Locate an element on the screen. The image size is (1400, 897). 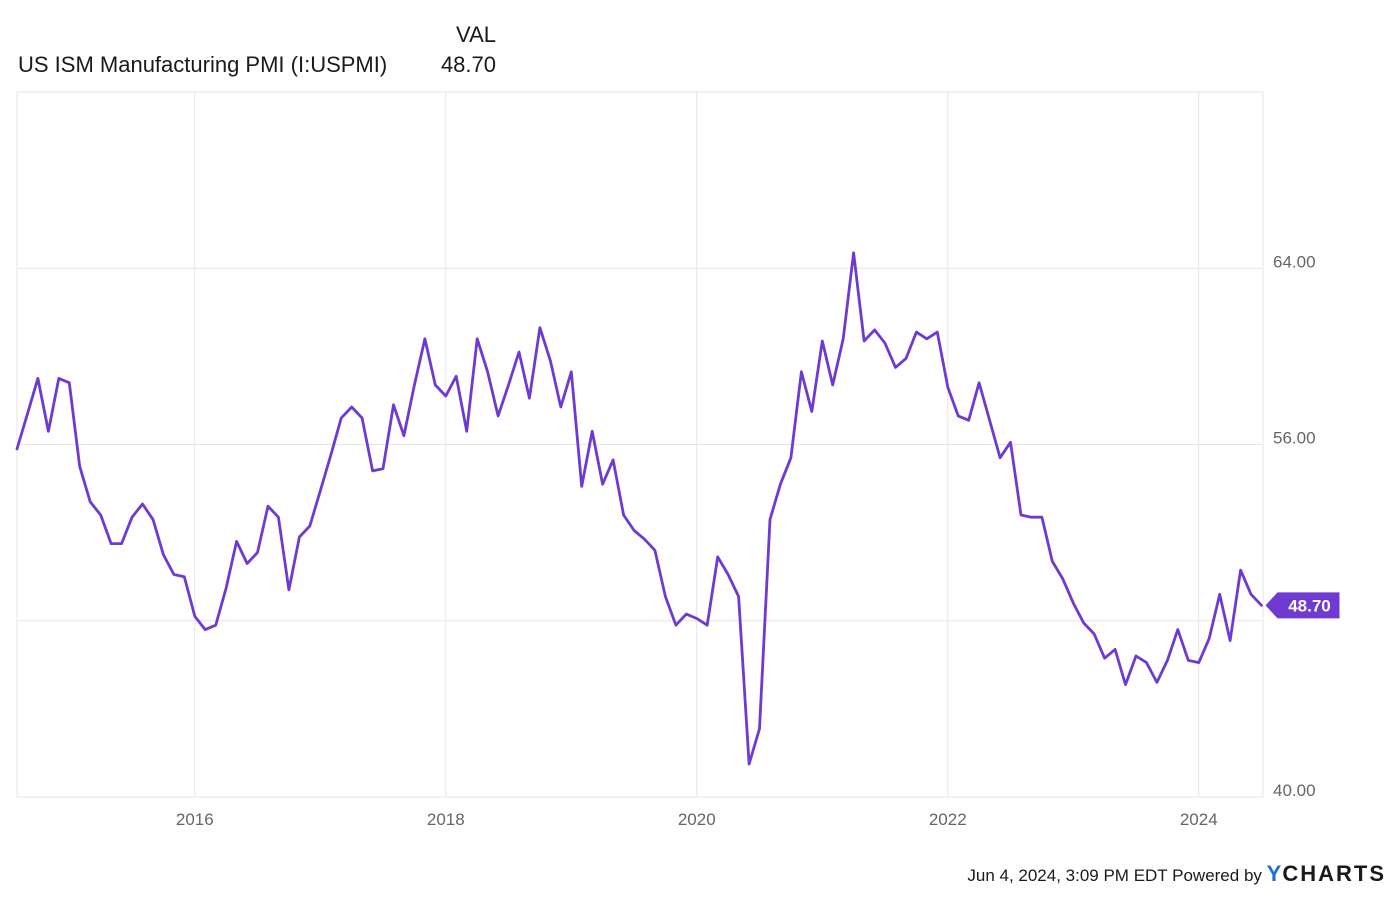
x-tick-label: 2020 is located at coordinates (697, 819).